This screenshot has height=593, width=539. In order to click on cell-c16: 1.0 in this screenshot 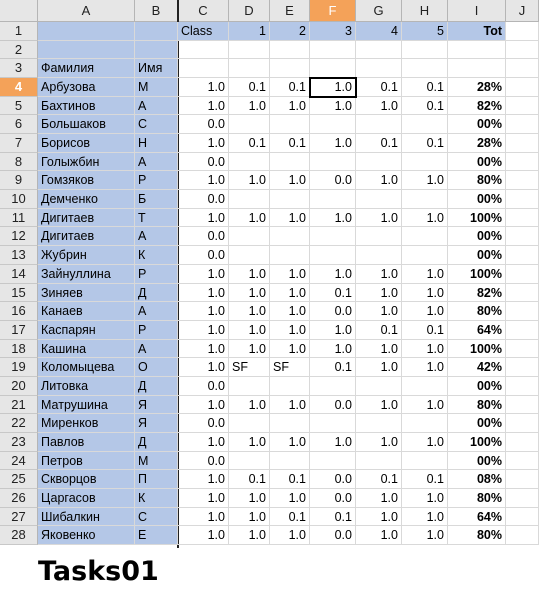, I will do `click(203, 311)`.